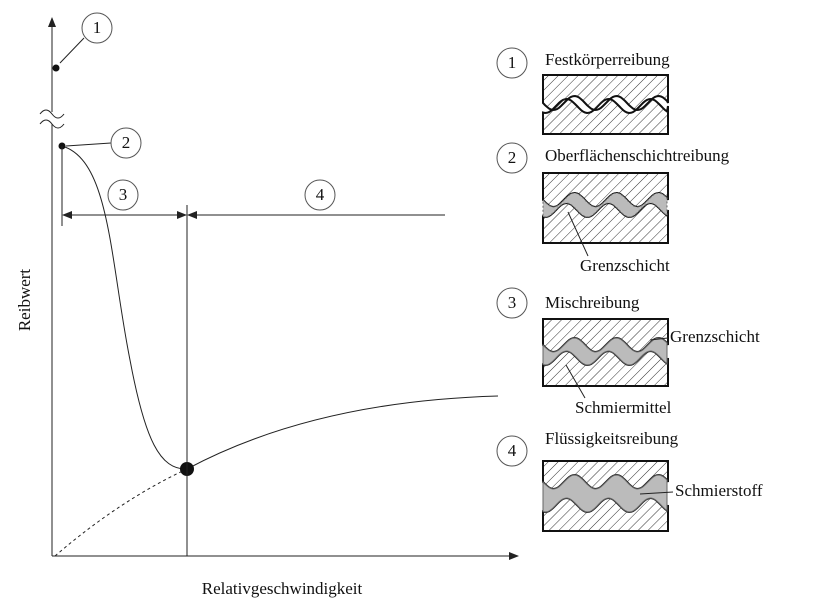 This screenshot has height=603, width=816. Describe the element at coordinates (623, 407) in the screenshot. I see `regime-label: Schmiermittel` at that location.